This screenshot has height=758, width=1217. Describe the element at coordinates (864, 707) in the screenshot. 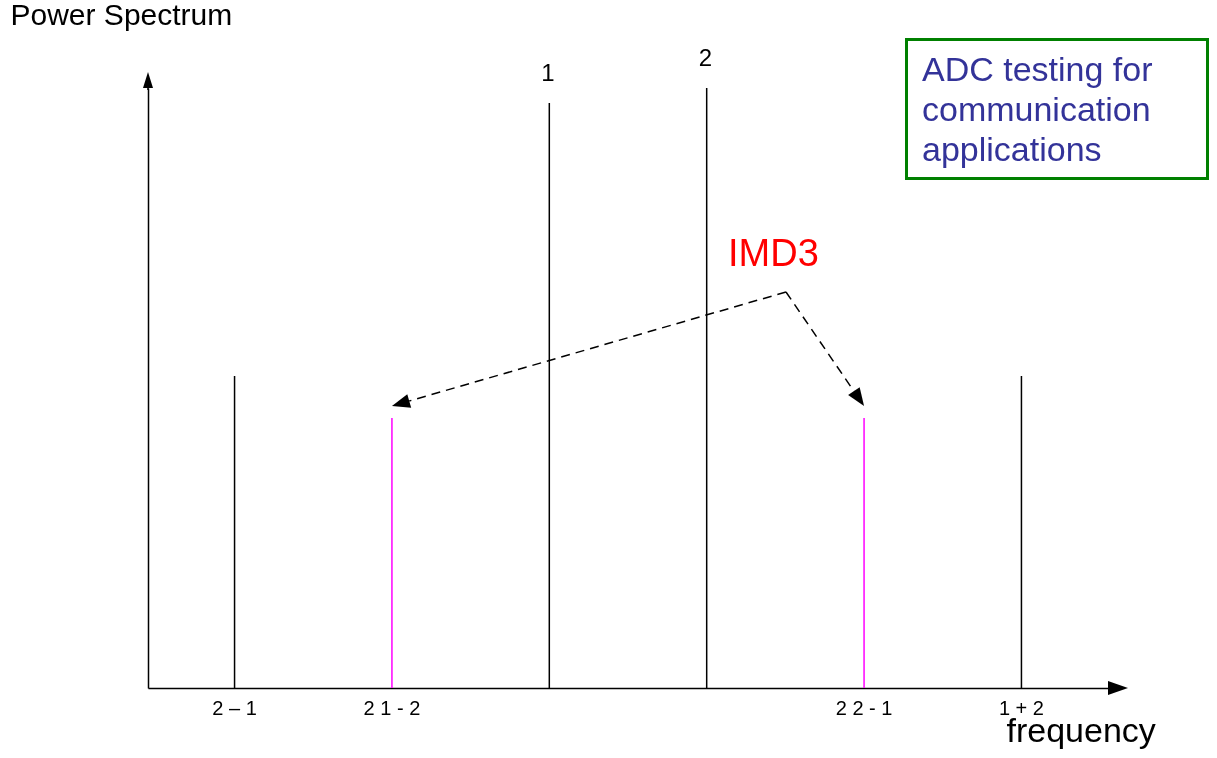

I see `x-tick-label: 2 2 - 1` at that location.